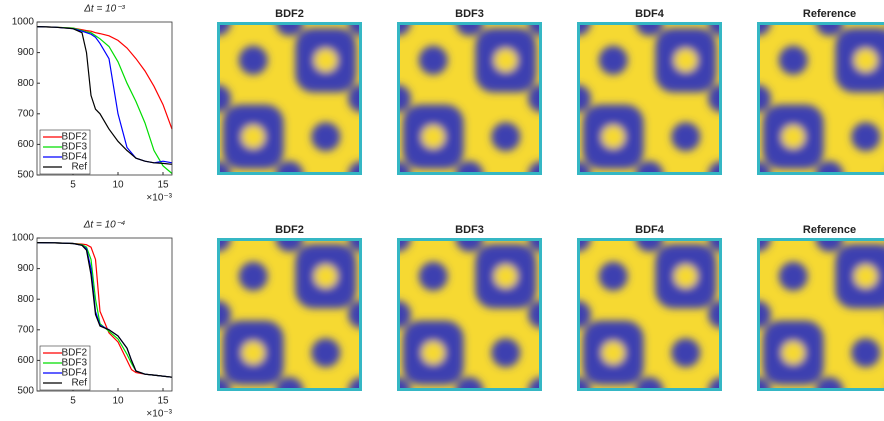 This screenshot has height=421, width=884. Describe the element at coordinates (469, 230) in the screenshot. I see `panel-title: BDF3` at that location.